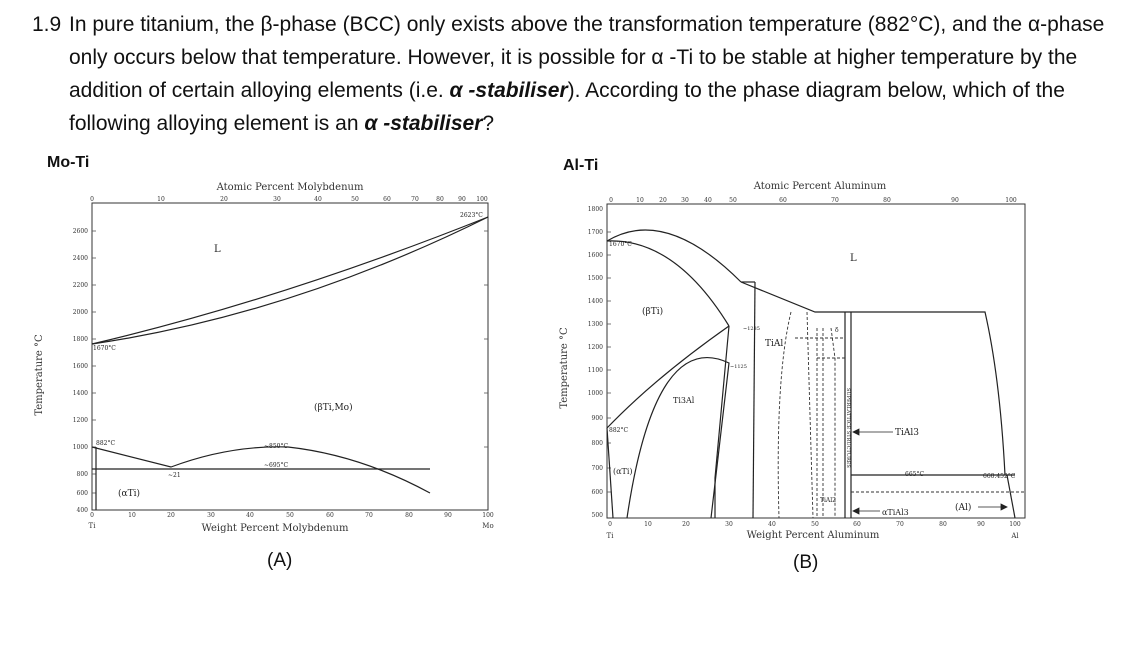  I want to click on atial3-label: αTiAl3, so click(895, 512).